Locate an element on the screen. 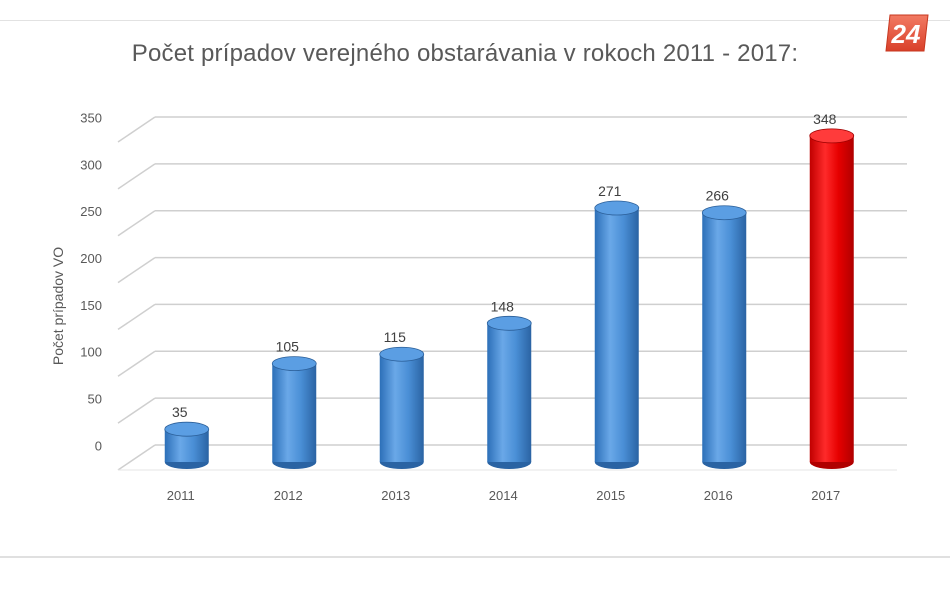 The width and height of the screenshot is (950, 594). x-tick-label: 2014 is located at coordinates (503, 495).